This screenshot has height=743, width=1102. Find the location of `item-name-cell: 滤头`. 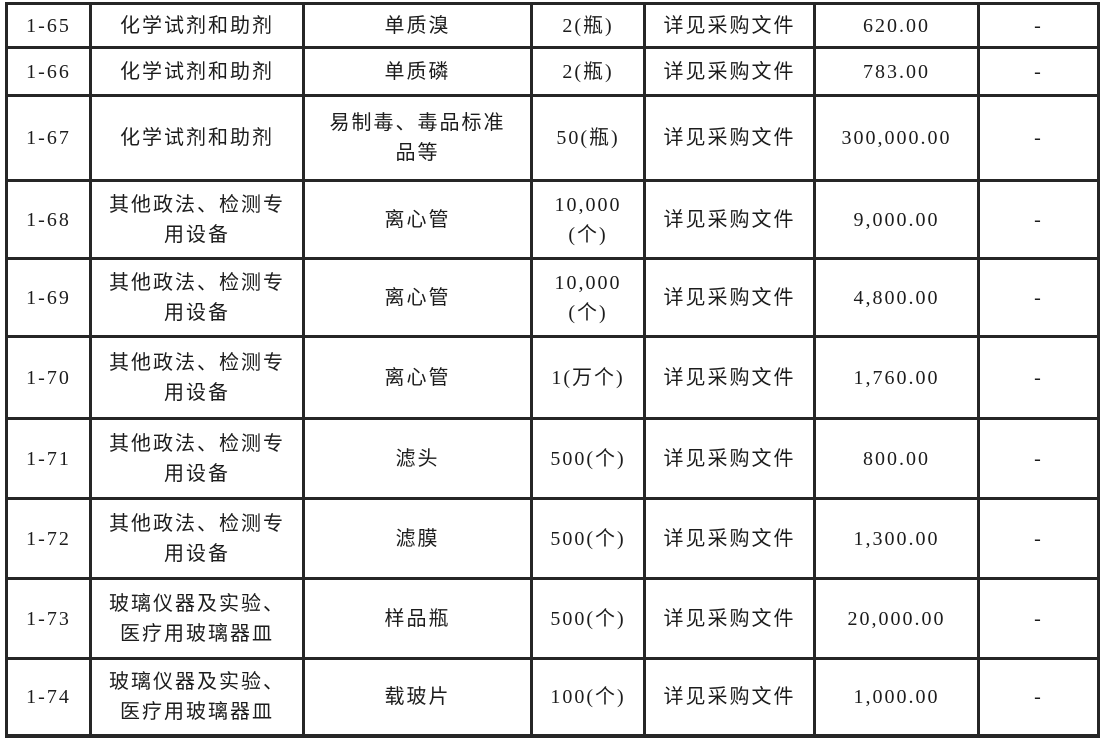

item-name-cell: 滤头 is located at coordinates (417, 458).